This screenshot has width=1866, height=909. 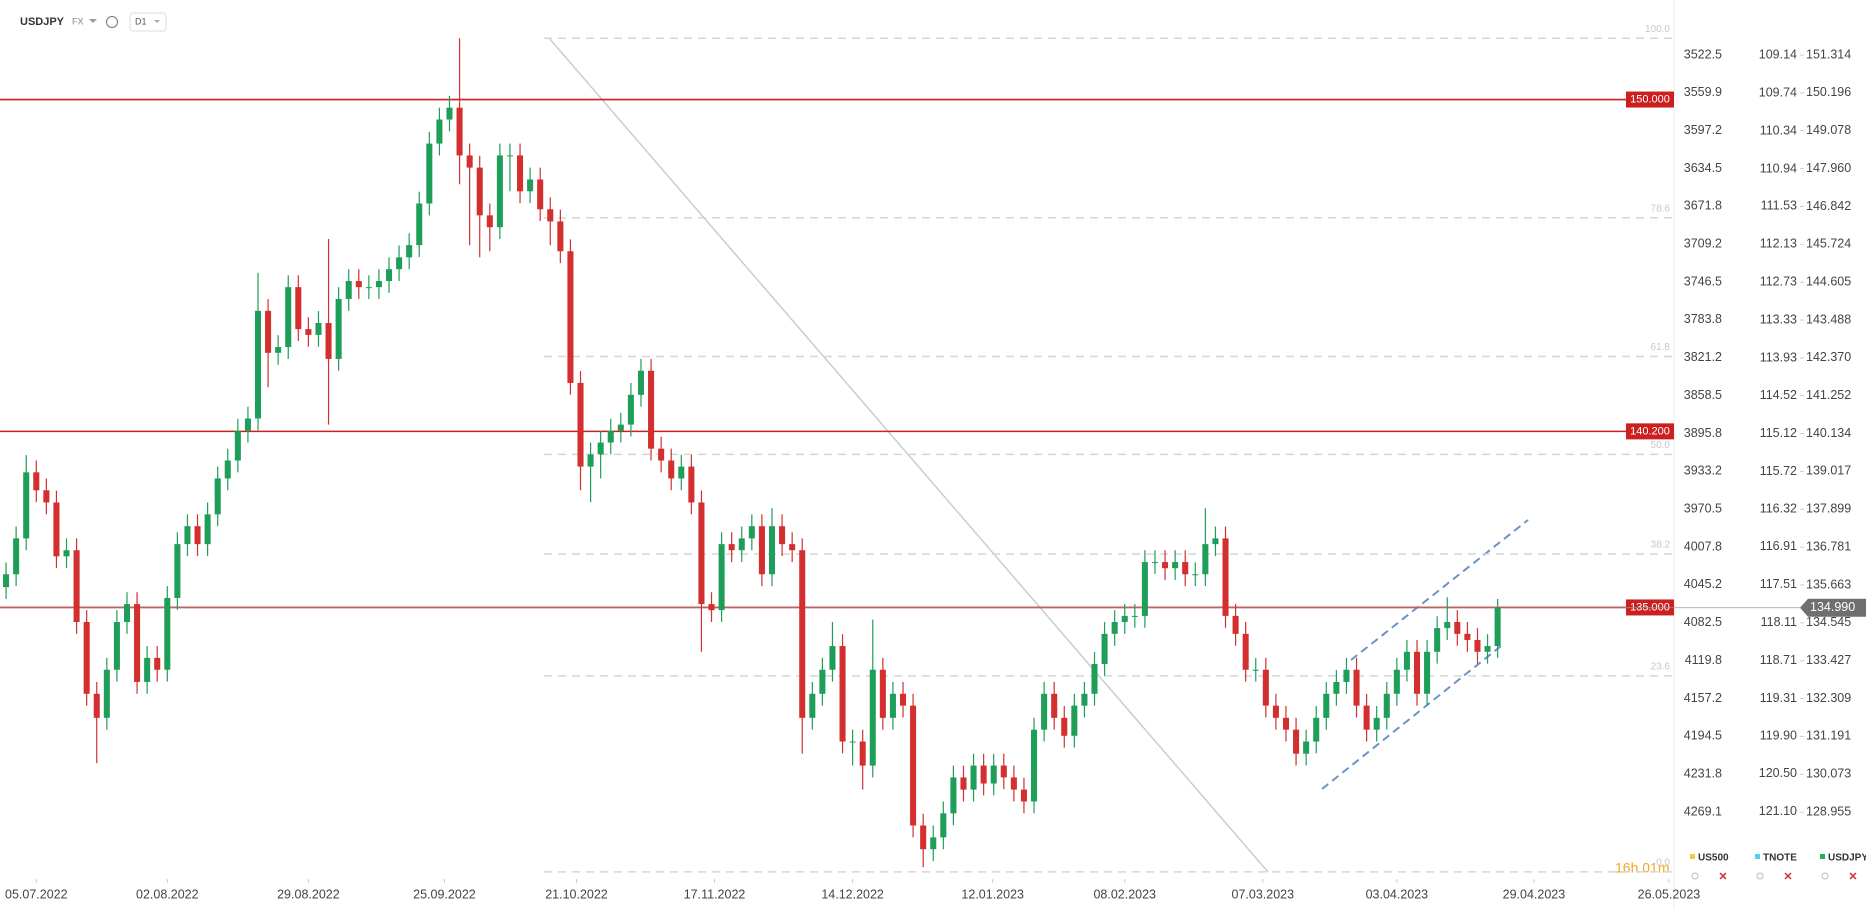 What do you see at coordinates (1650, 99) in the screenshot?
I see `level-label: 150.000` at bounding box center [1650, 99].